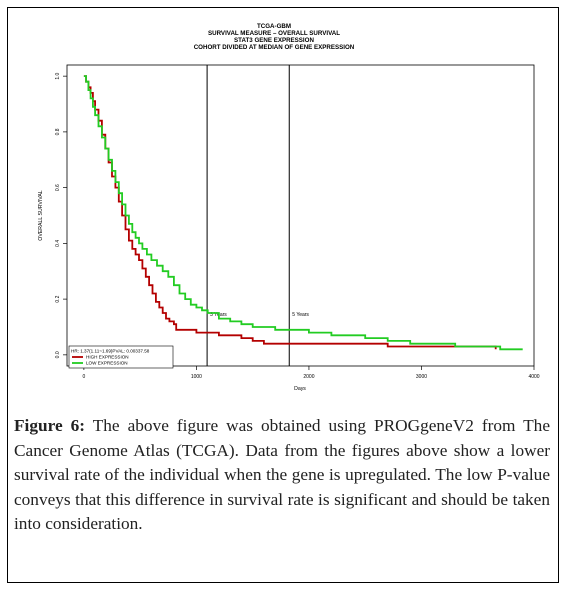 This screenshot has width=568, height=590. What do you see at coordinates (52, 215) in the screenshot?
I see `y-axis: 0.0 0.2 0.4 0.6 0.8 1.0 OVERALL SURVIVAL` at bounding box center [52, 215].